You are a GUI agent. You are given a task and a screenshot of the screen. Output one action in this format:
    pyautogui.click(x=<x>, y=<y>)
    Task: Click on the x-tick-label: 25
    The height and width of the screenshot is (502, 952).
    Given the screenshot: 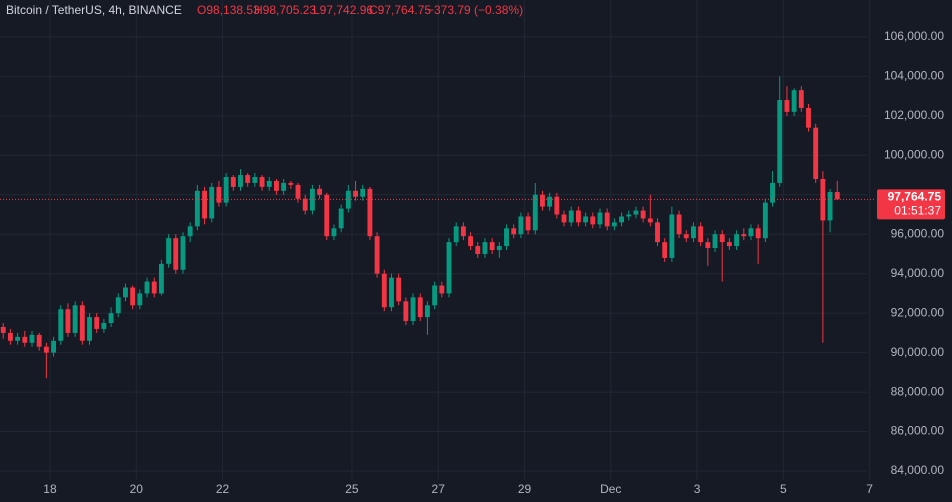 What is the action you would take?
    pyautogui.click(x=352, y=489)
    